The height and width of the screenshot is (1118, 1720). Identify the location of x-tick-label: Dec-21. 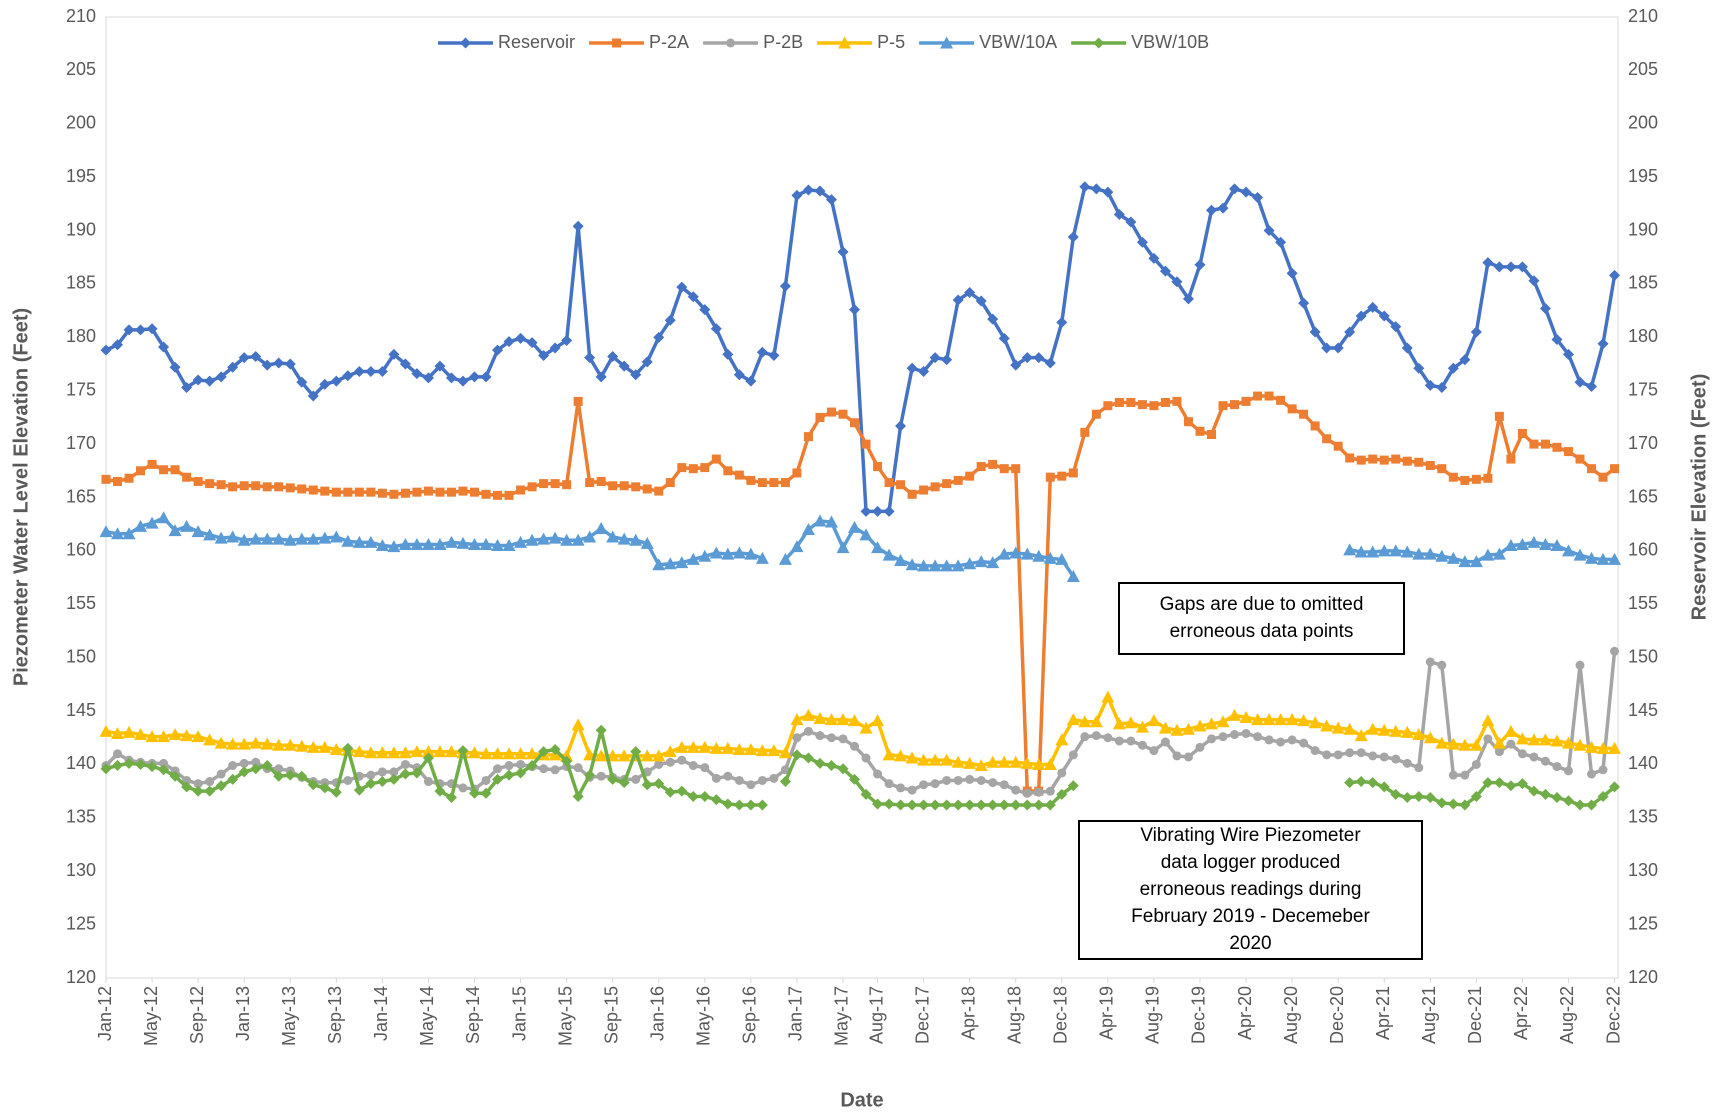
(1475, 1015).